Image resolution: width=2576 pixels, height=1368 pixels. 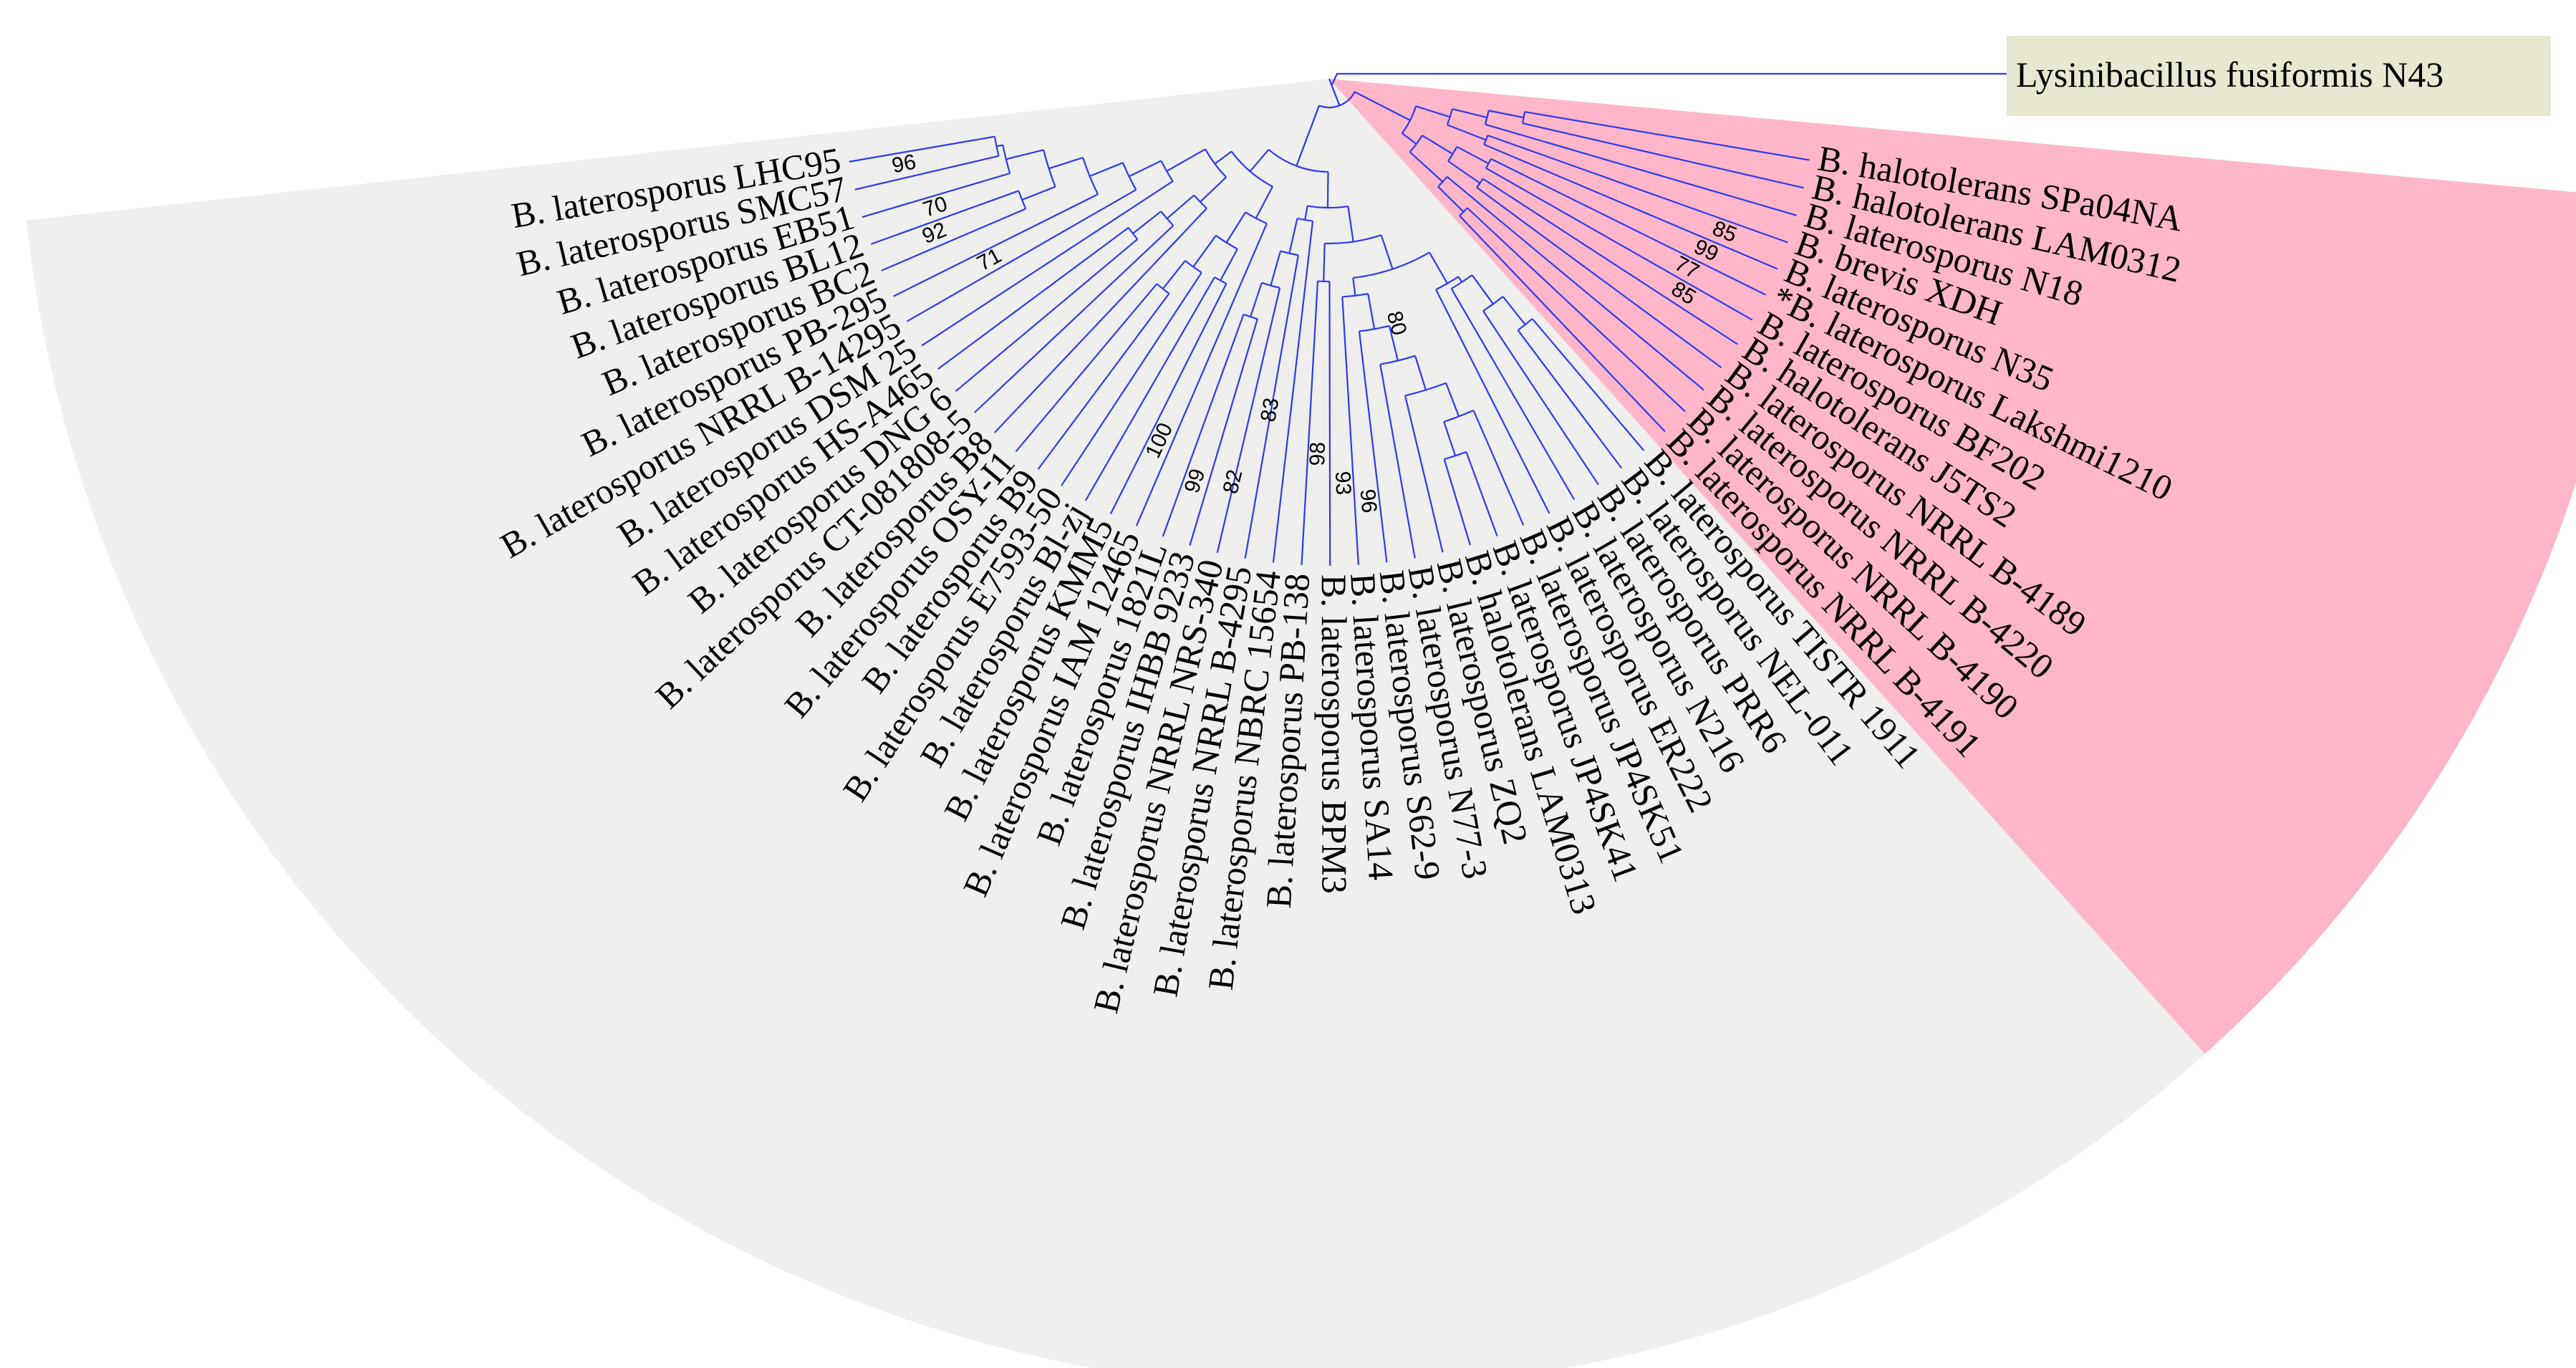 I want to click on leaf-label: B. laterosporus BPM3, so click(x=1334, y=734).